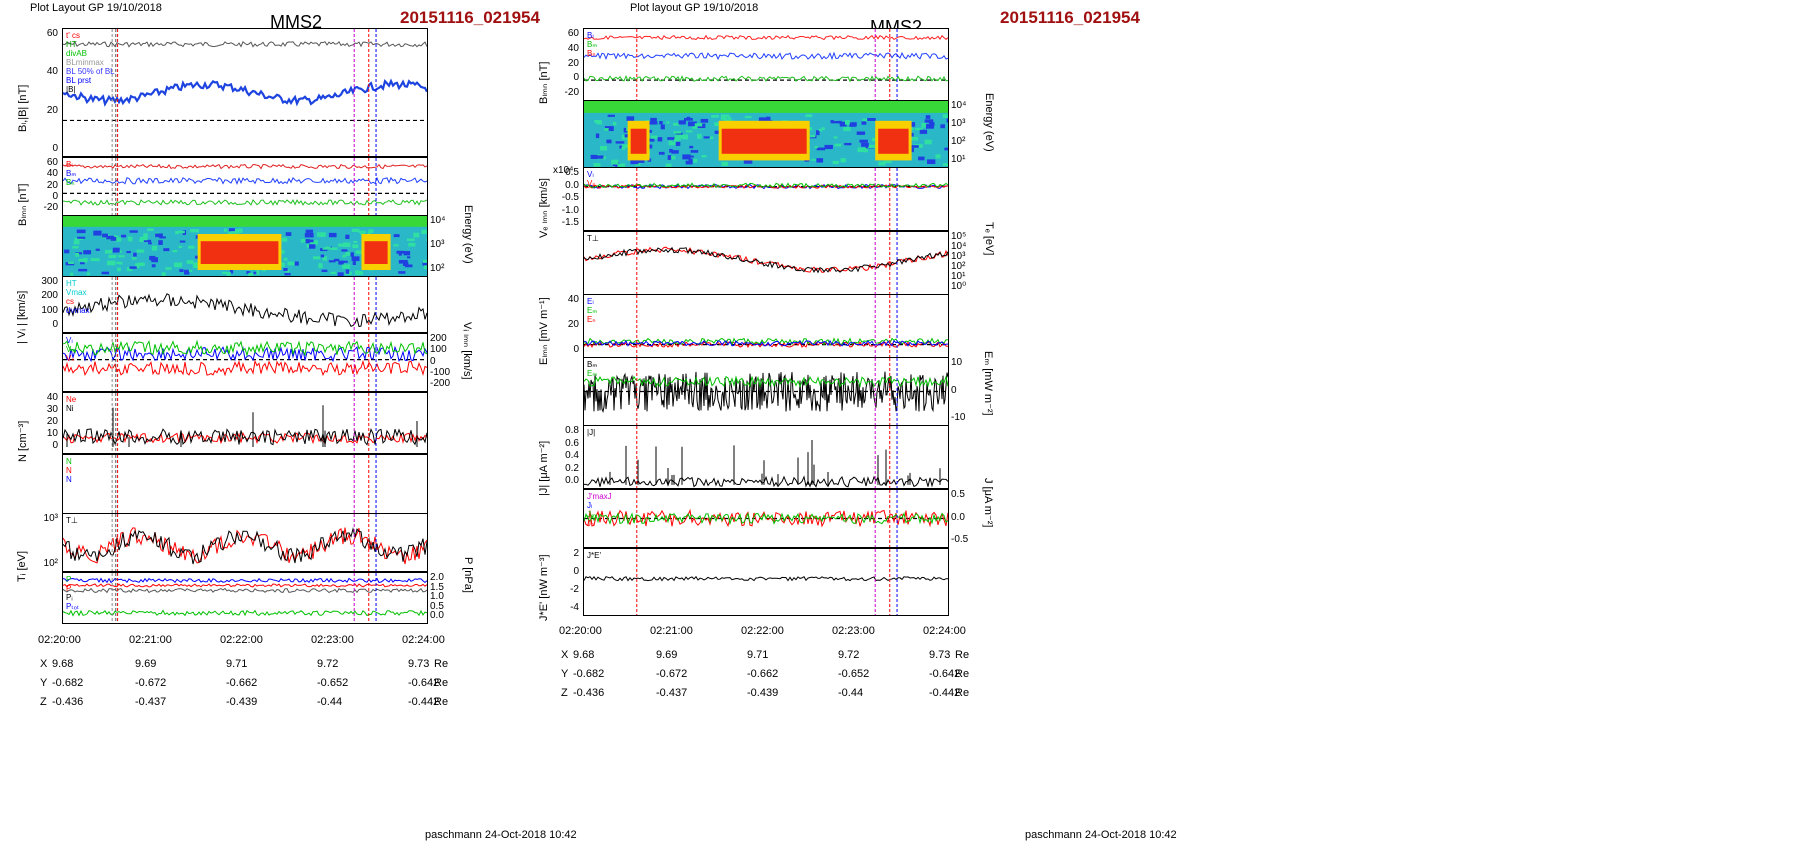  Describe the element at coordinates (572, 480) in the screenshot. I see `y-tick-label: 0.0` at that location.